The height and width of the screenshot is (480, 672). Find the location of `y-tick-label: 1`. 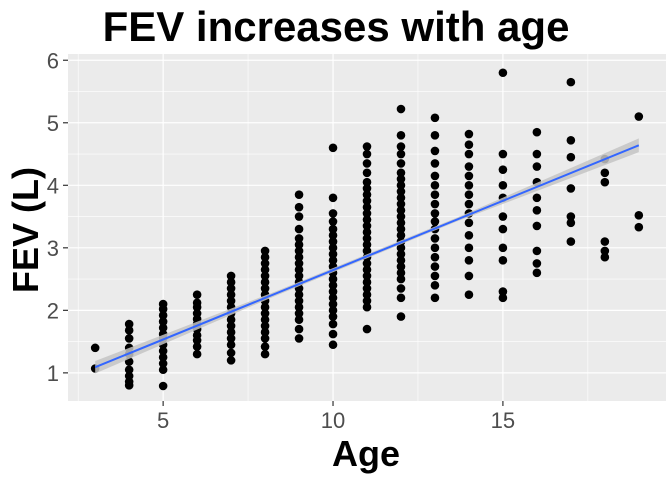

y-tick-label: 1 is located at coordinates (53, 373).